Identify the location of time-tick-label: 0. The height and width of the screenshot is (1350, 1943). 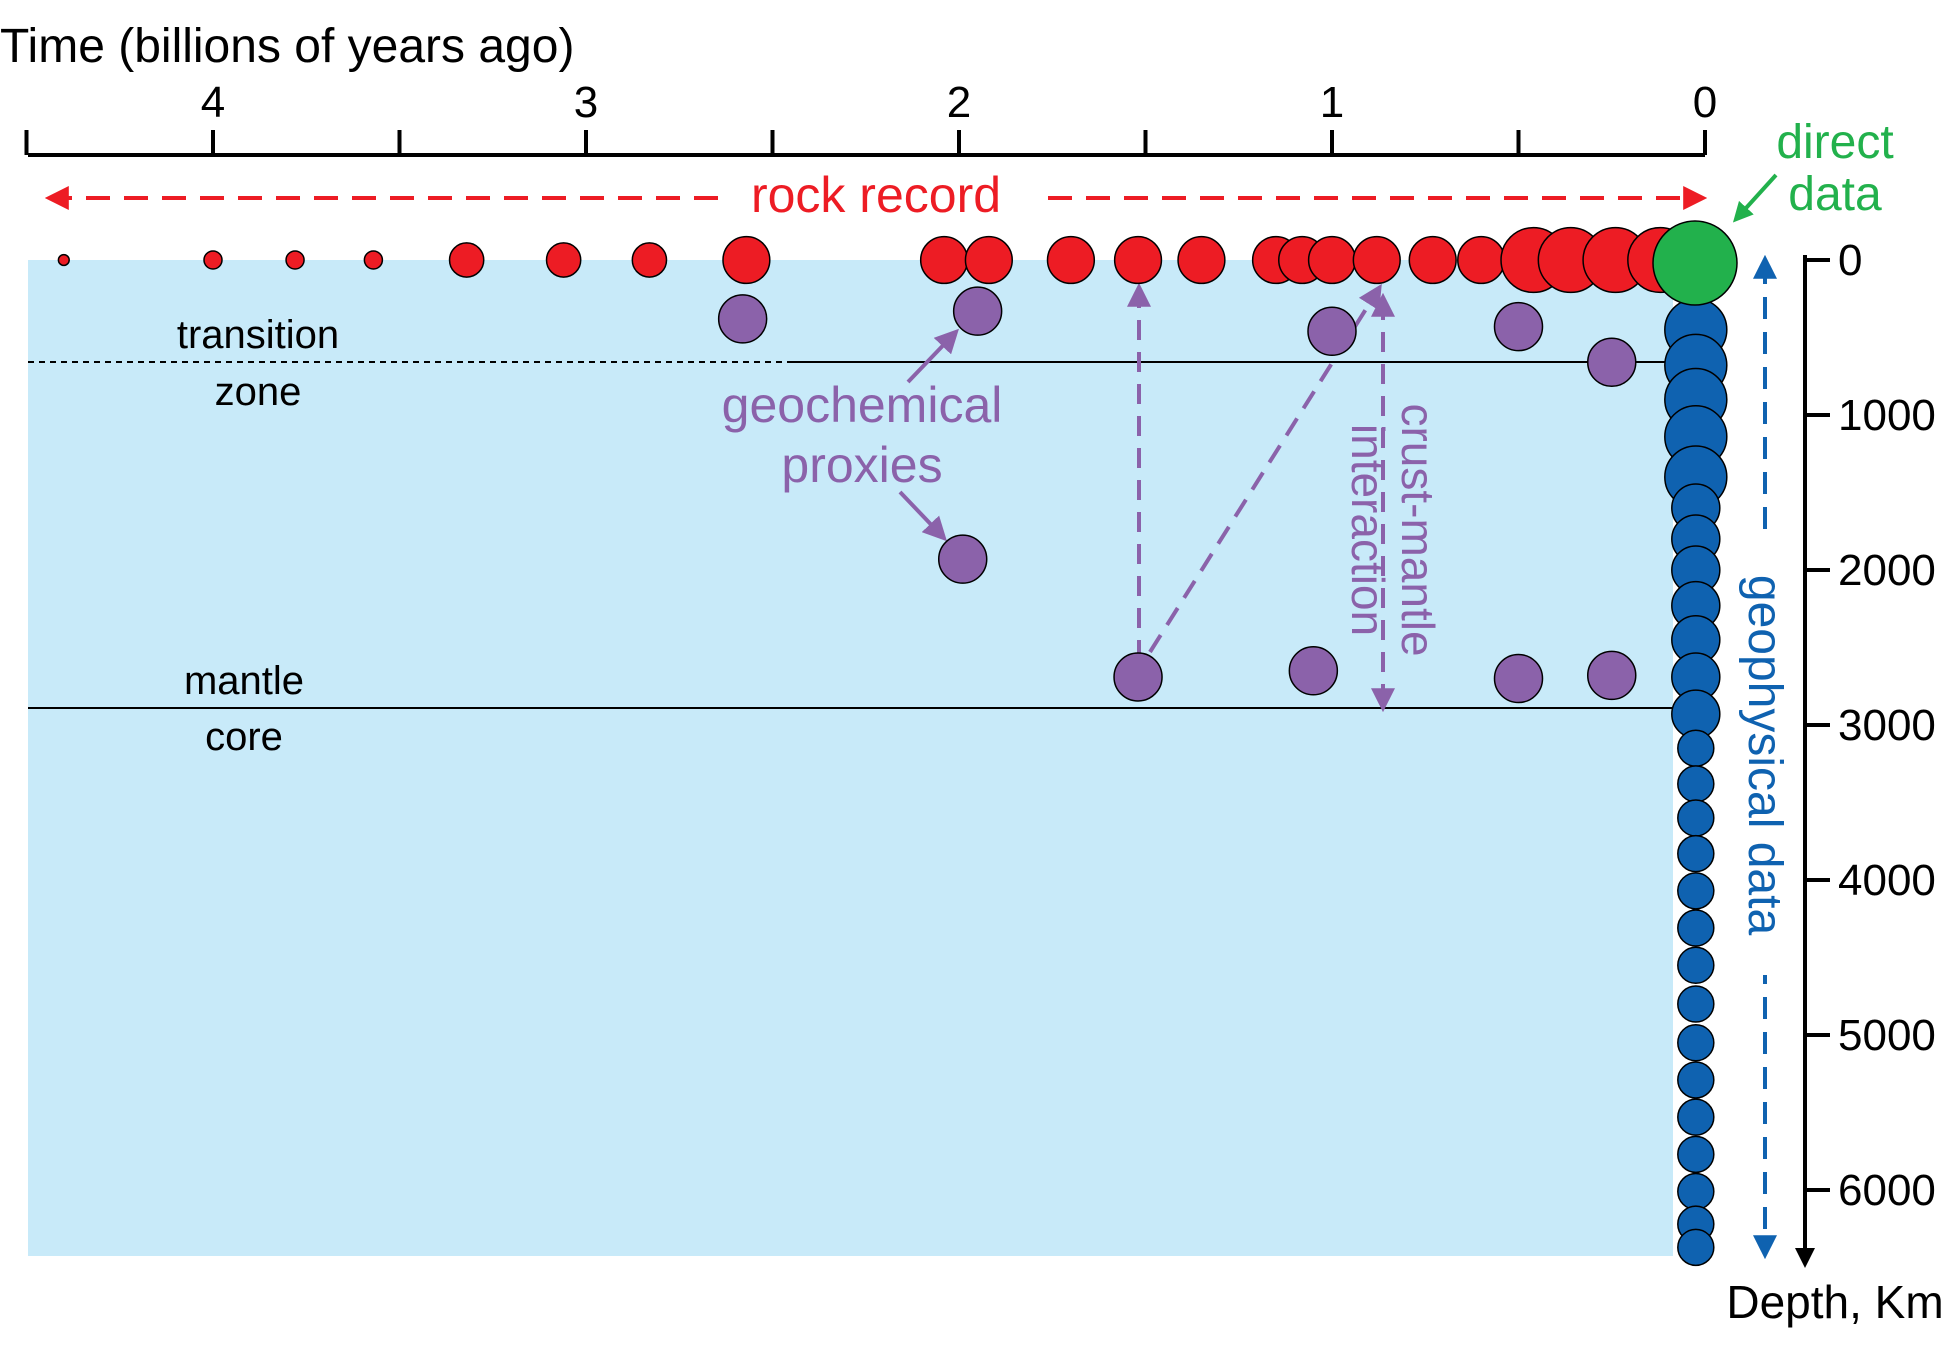
(1705, 102).